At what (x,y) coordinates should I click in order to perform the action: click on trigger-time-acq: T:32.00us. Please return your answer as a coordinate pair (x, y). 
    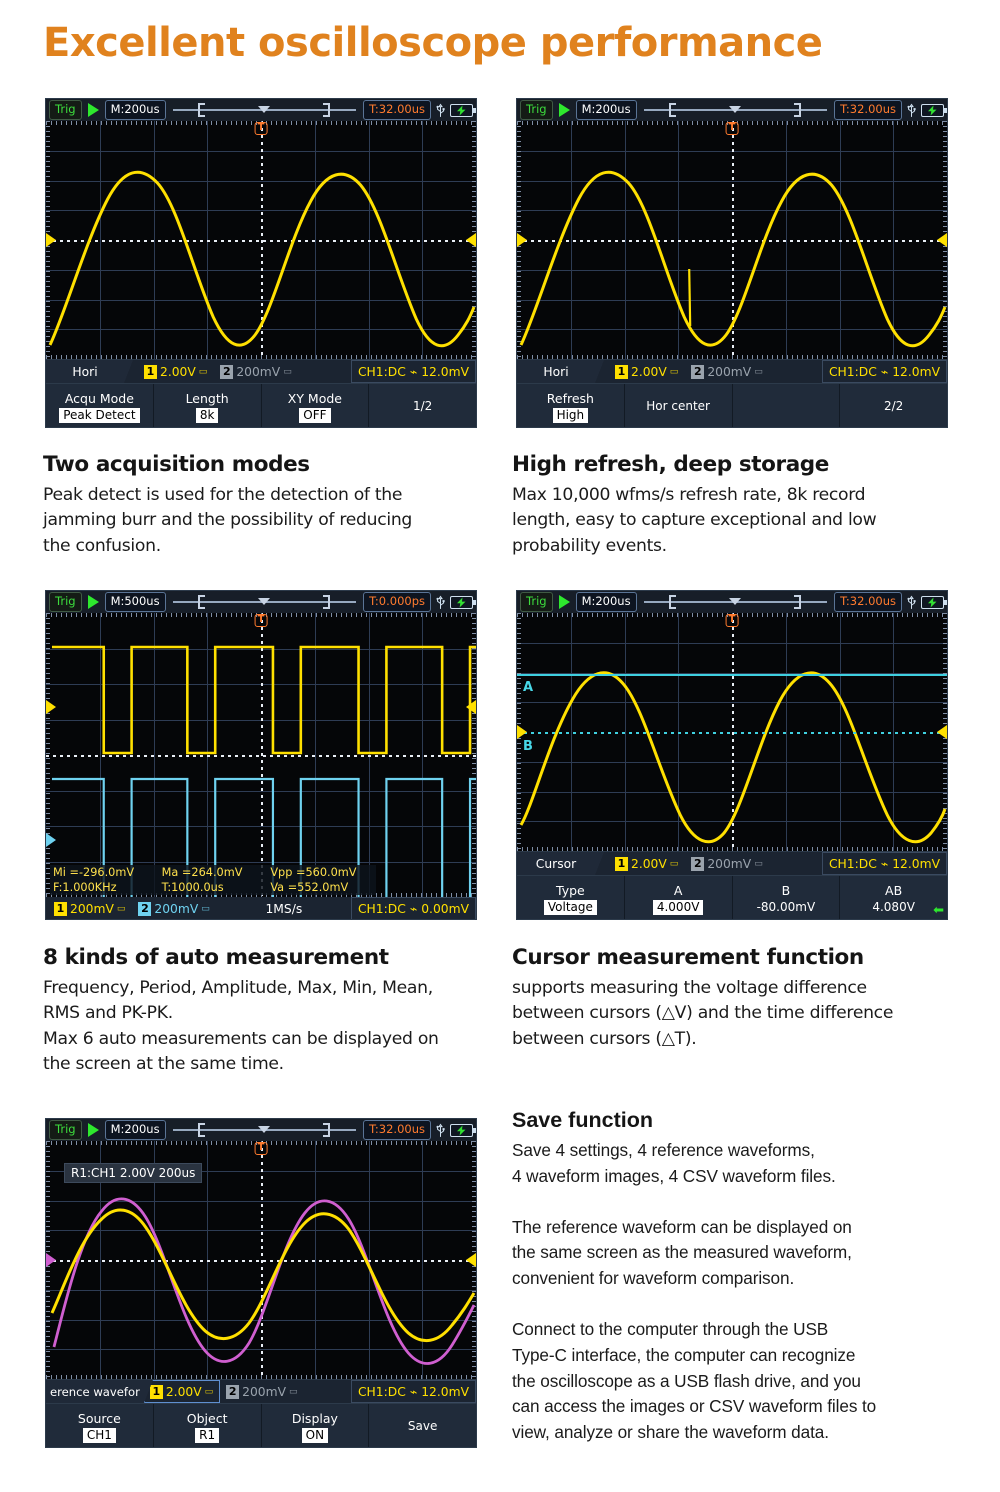
    Looking at the image, I should click on (397, 110).